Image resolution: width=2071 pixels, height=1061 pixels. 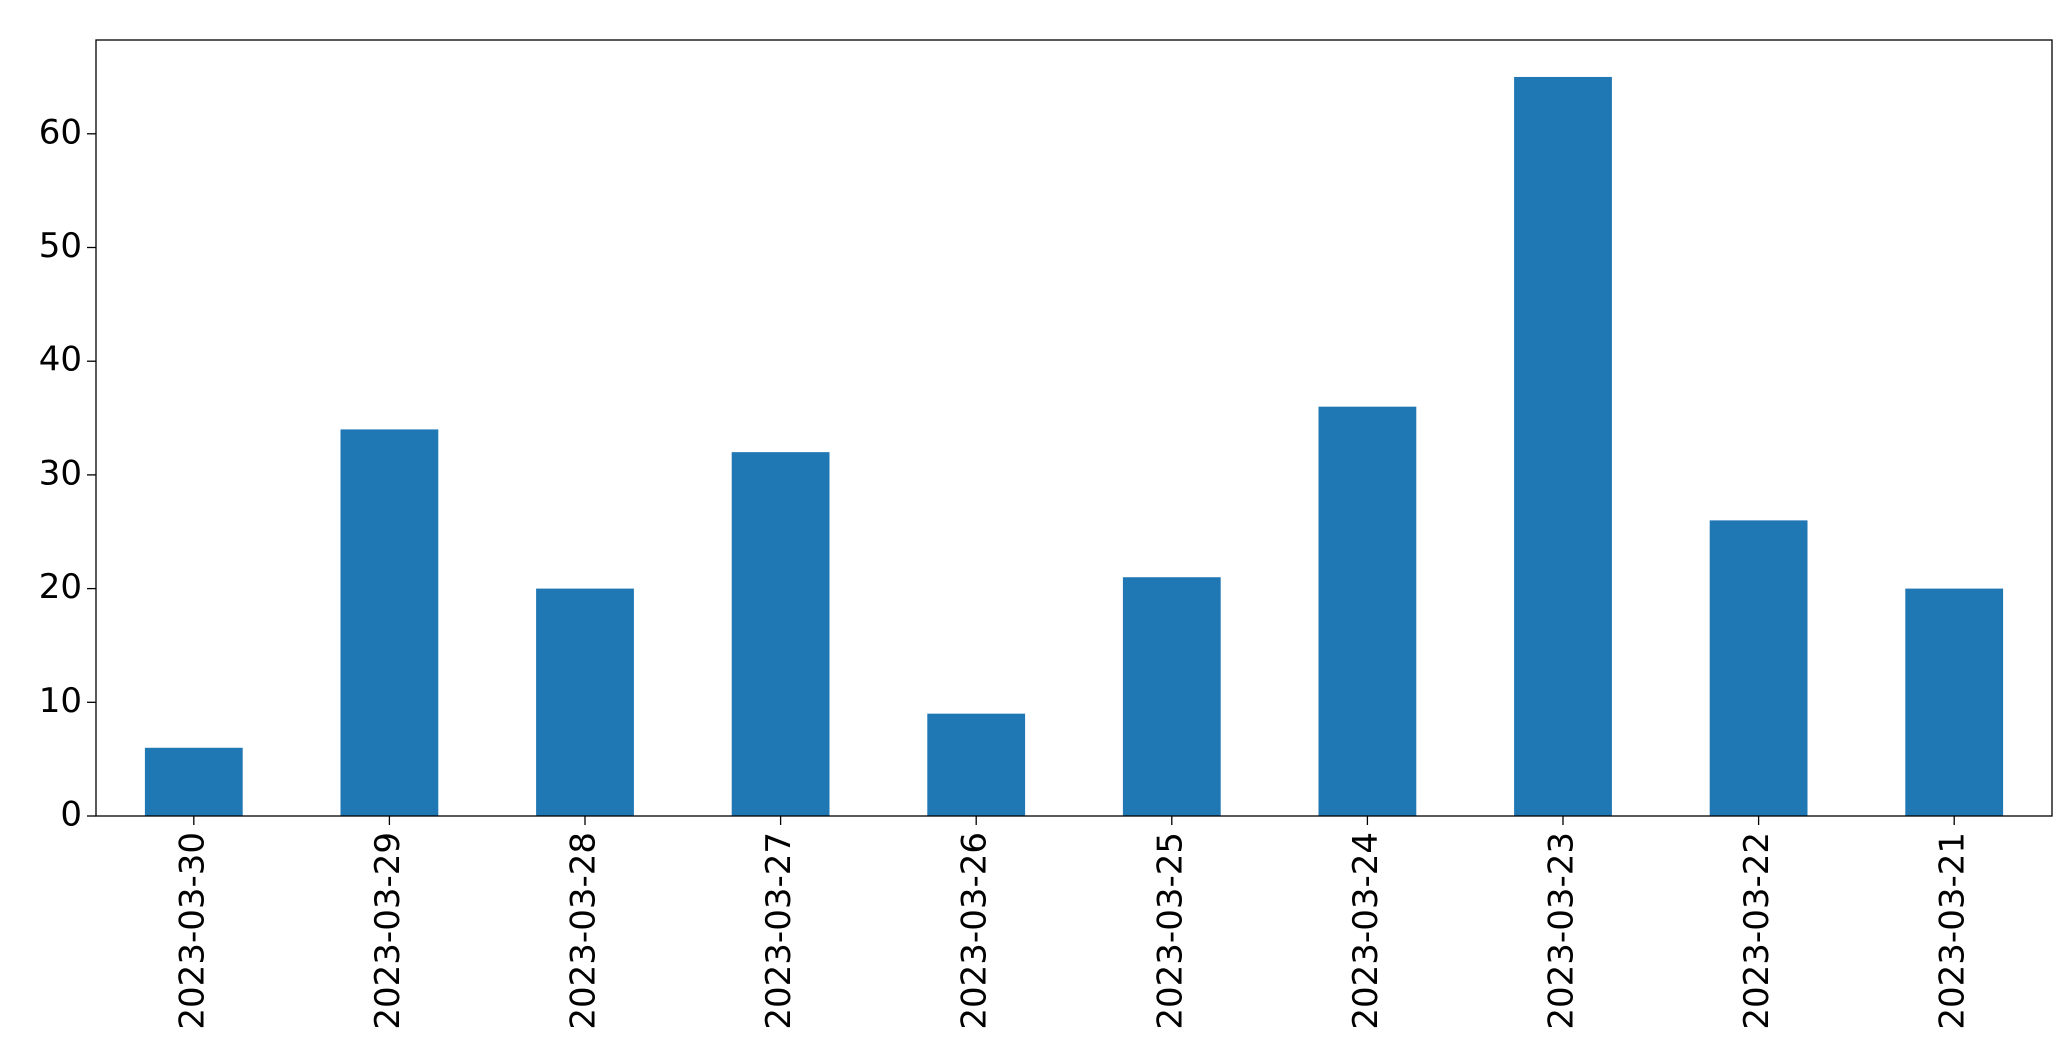 I want to click on x-tick-label: 2023-03-26, so click(x=975, y=931).